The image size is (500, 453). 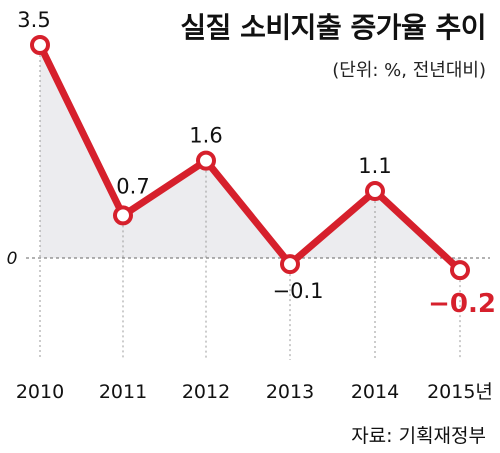 What do you see at coordinates (460, 392) in the screenshot?
I see `x-tick-label: 2015년` at bounding box center [460, 392].